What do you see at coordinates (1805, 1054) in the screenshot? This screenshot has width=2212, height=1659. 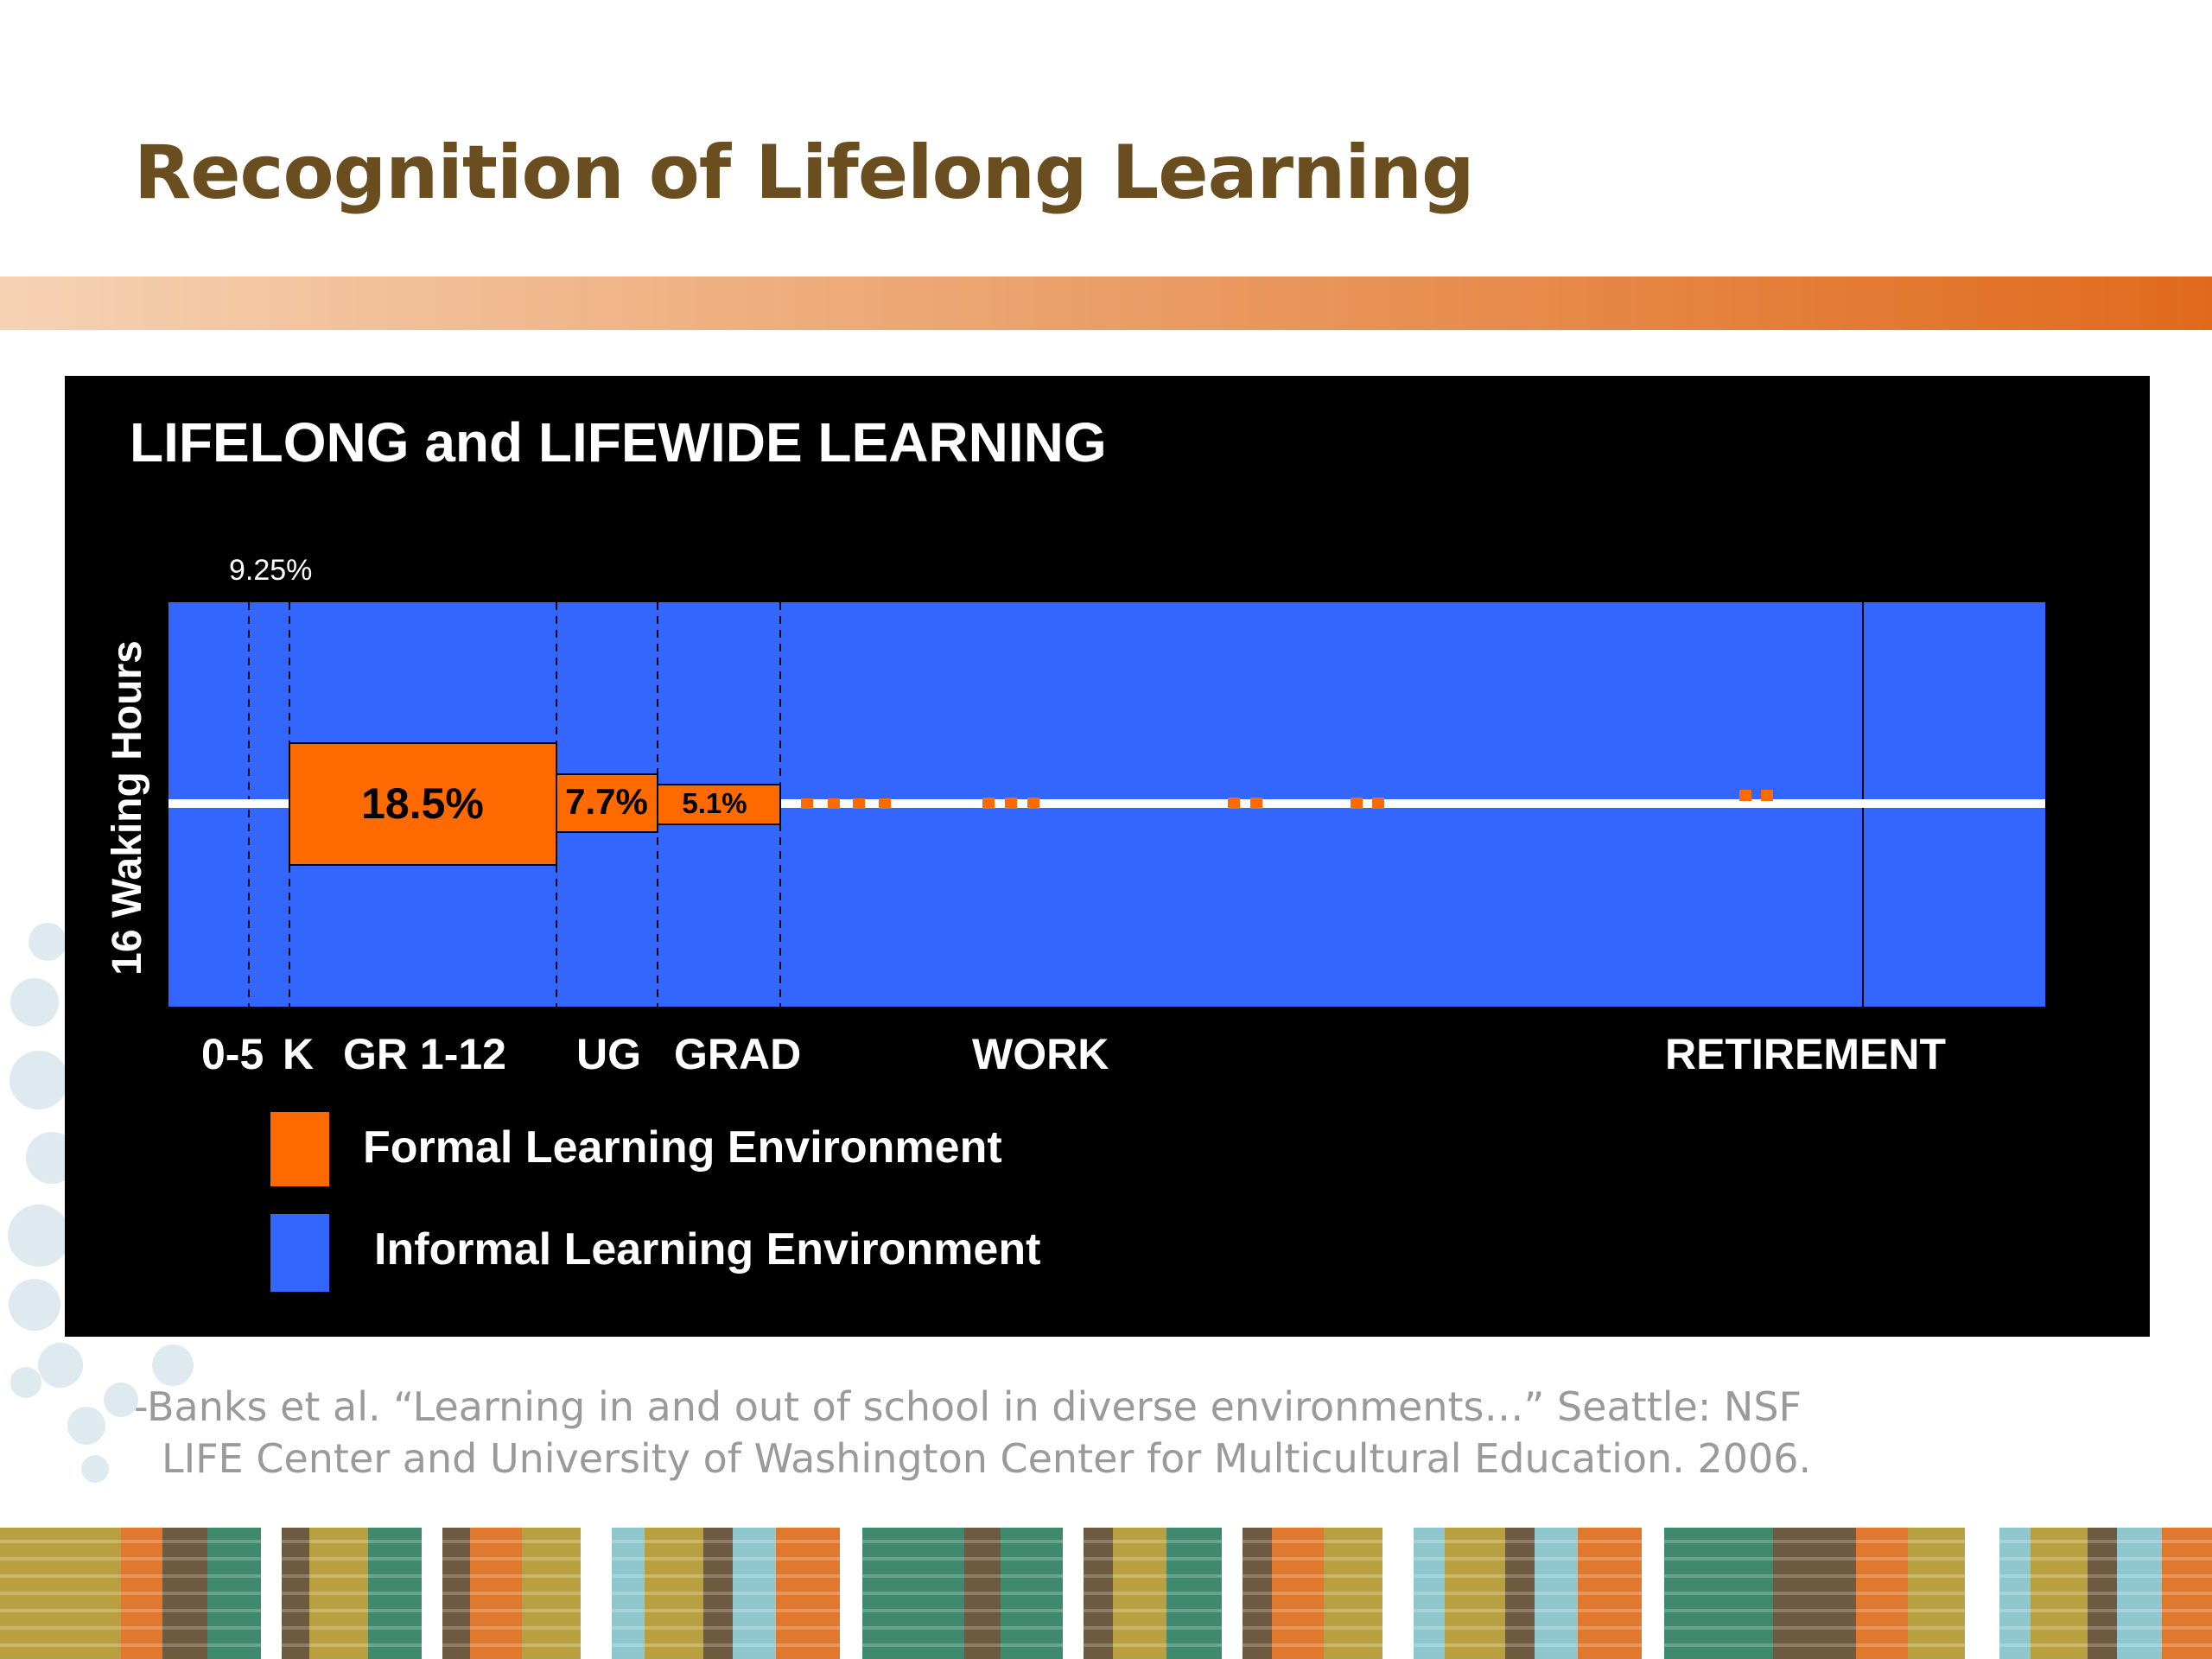 I see `stage-label: RETIREMENT` at bounding box center [1805, 1054].